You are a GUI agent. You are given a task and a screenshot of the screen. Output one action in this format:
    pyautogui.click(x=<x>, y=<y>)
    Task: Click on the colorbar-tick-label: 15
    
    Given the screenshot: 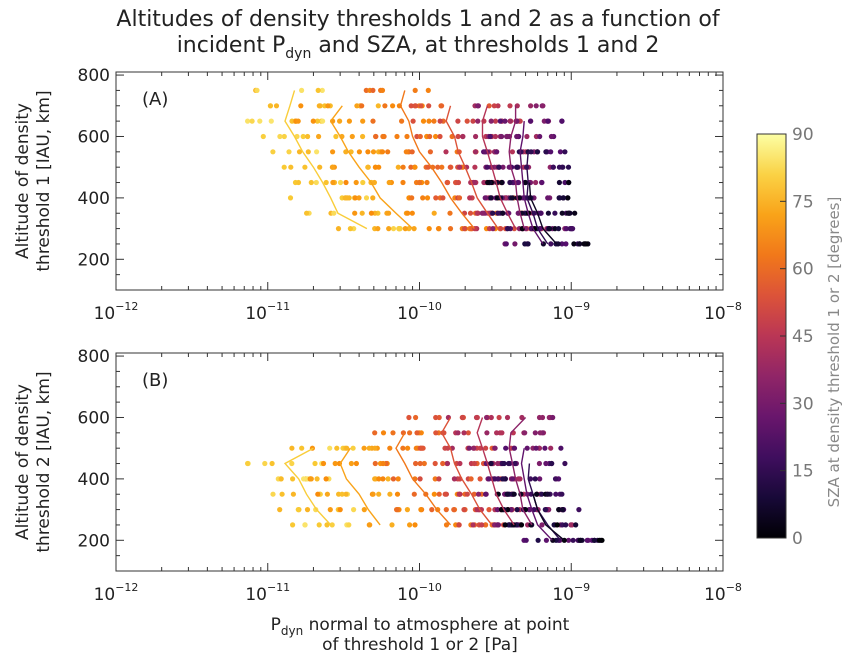 What is the action you would take?
    pyautogui.click(x=803, y=472)
    